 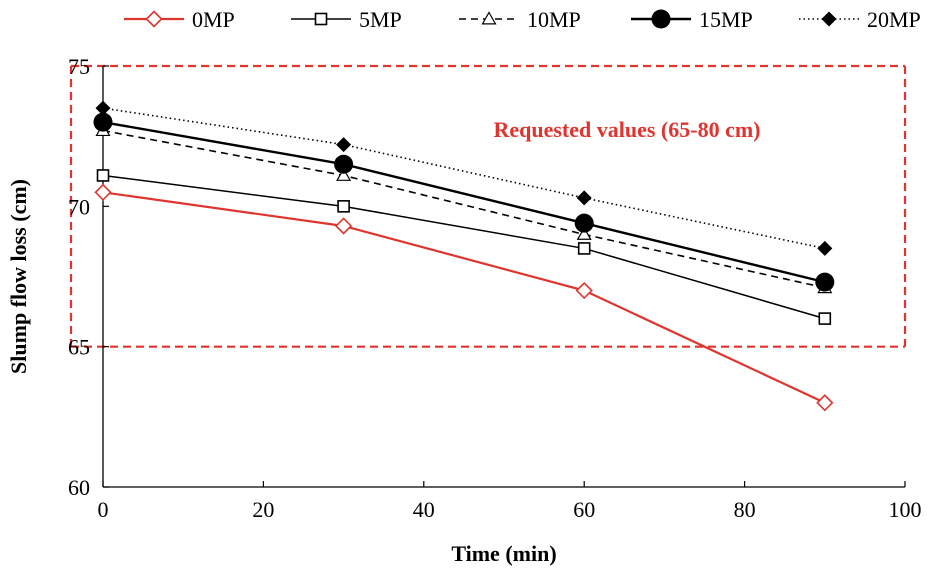 I want to click on legend-label-15MP: 15MP, so click(x=726, y=19).